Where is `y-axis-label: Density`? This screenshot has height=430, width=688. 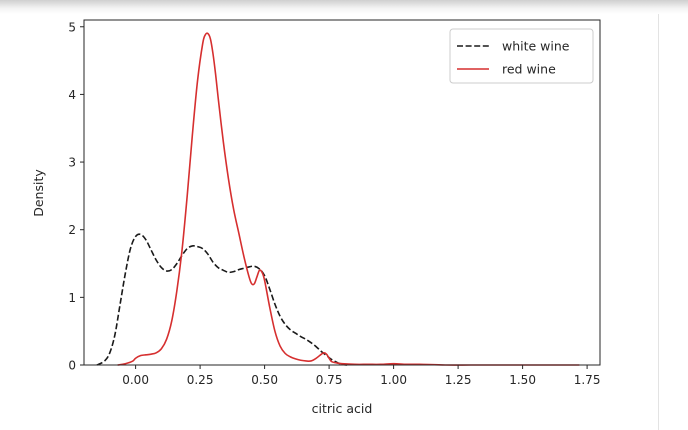 y-axis-label: Density is located at coordinates (38, 193).